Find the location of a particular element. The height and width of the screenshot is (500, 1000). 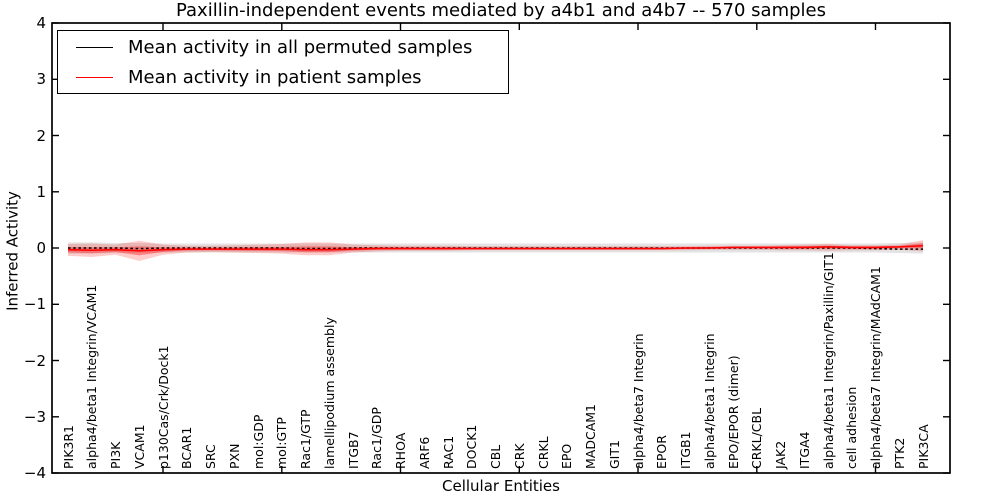

x-tick-label: p130Cas/Crk/Dock1 is located at coordinates (163, 407).